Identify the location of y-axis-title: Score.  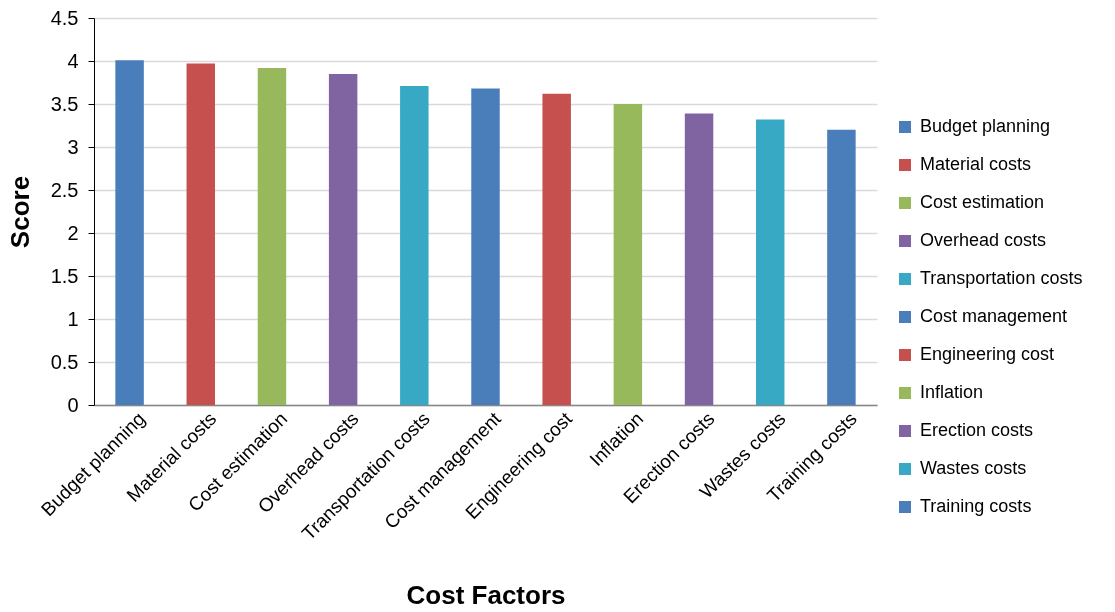
(19, 212).